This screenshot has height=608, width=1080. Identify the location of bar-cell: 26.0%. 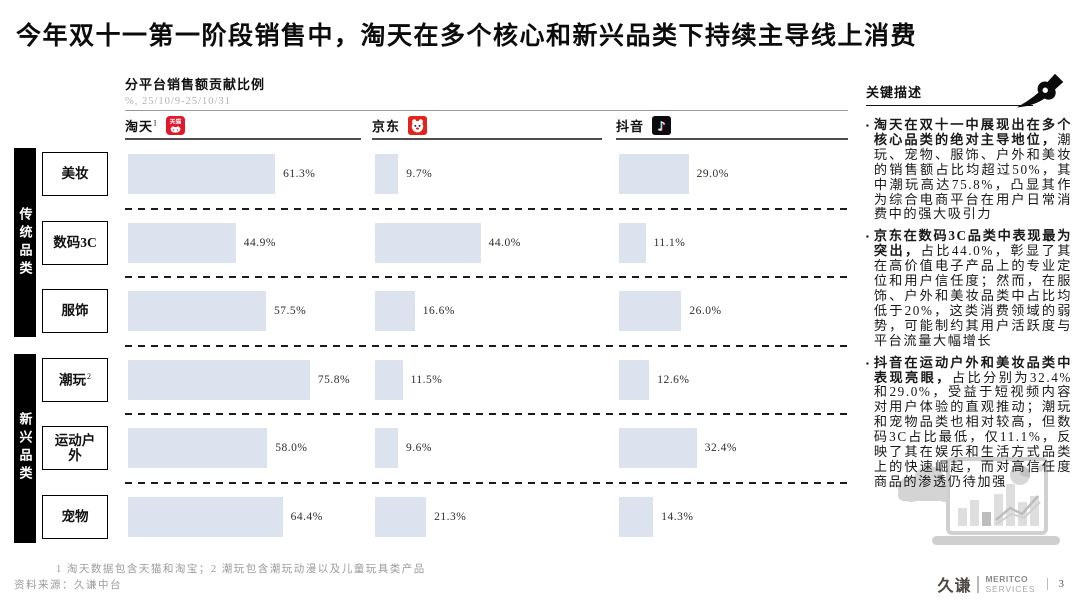
(670, 311).